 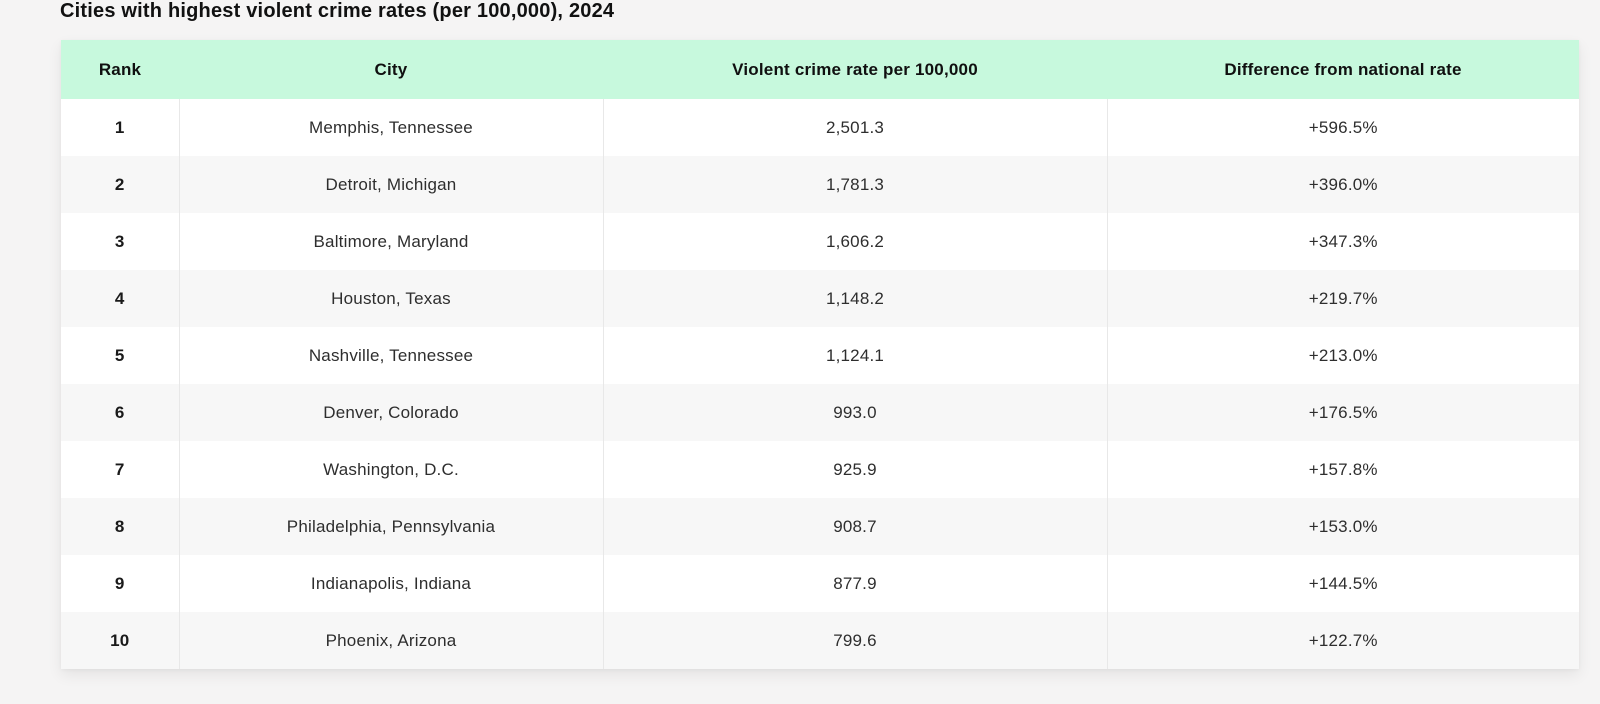 I want to click on city-cell: Philadelphia, Pennsylvania, so click(x=390, y=526).